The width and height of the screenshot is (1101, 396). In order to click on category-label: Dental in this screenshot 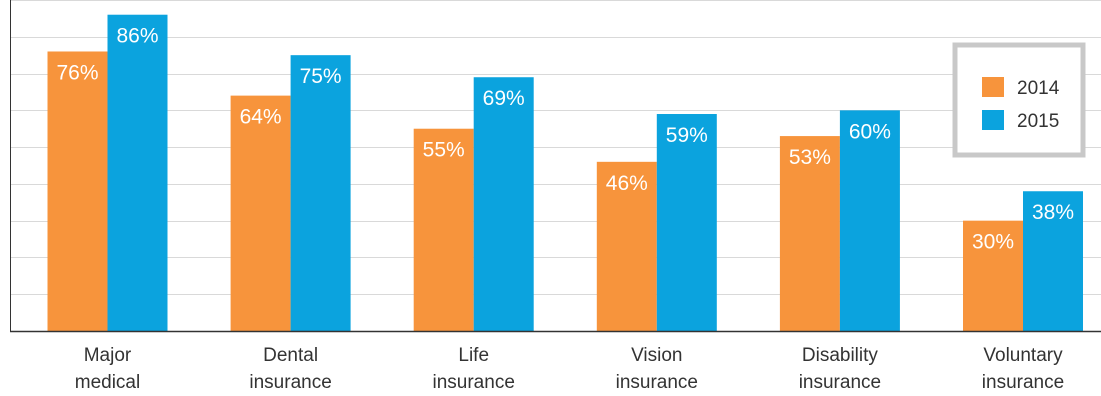, I will do `click(290, 355)`.